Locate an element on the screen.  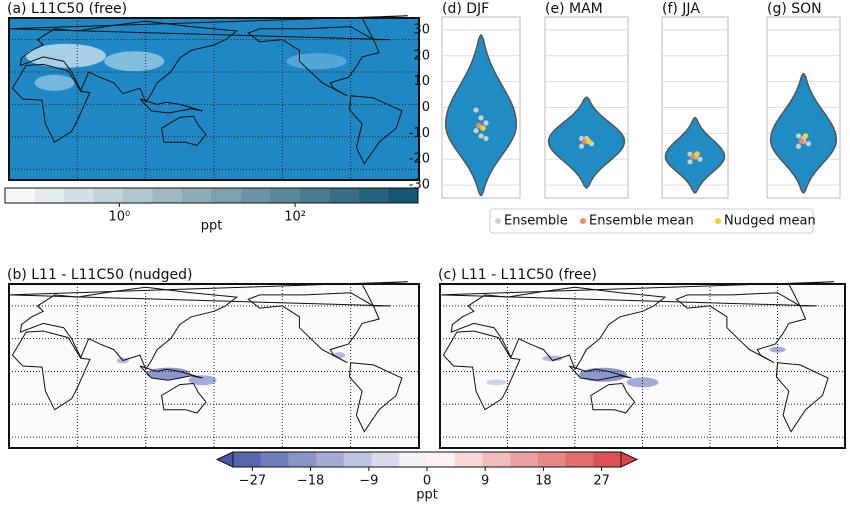
panel-title: (d) DJF is located at coordinates (465, 9).